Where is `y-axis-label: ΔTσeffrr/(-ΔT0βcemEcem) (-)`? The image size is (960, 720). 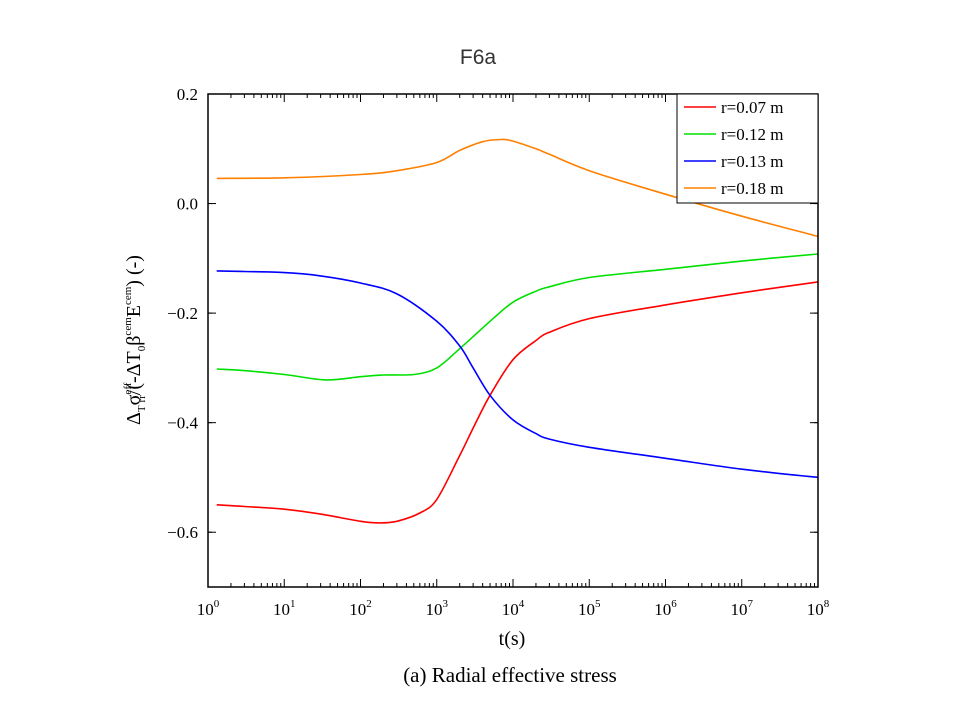
y-axis-label: ΔTσeffrr/(-ΔT0βcemEcem) (-) is located at coordinates (135, 340).